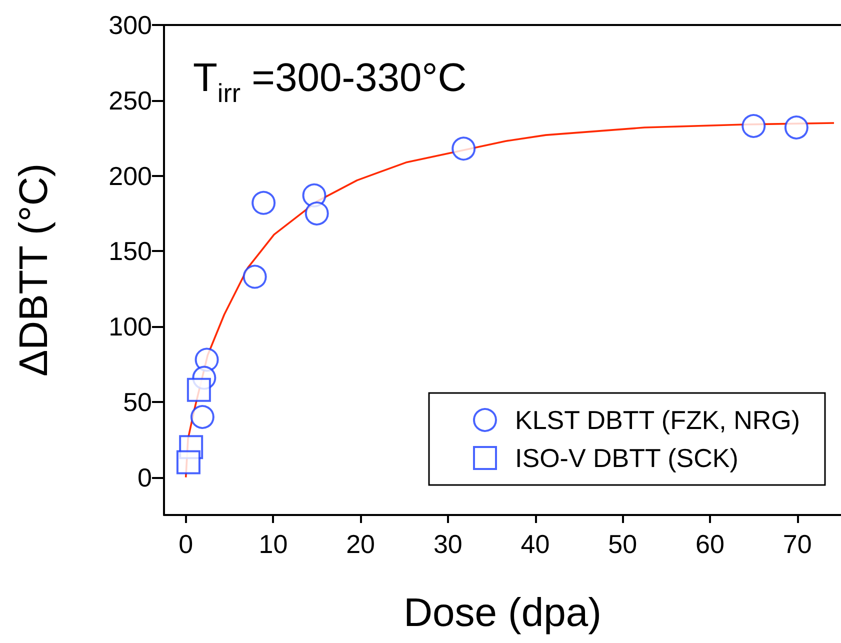 The height and width of the screenshot is (643, 841). What do you see at coordinates (145, 477) in the screenshot?
I see `y-tick-label: 0` at bounding box center [145, 477].